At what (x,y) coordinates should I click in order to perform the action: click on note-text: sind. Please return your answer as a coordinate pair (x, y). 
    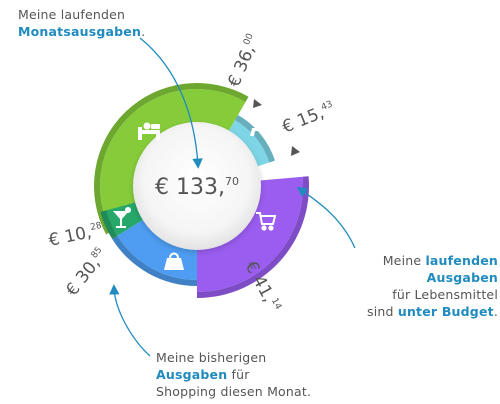
    Looking at the image, I should click on (382, 311).